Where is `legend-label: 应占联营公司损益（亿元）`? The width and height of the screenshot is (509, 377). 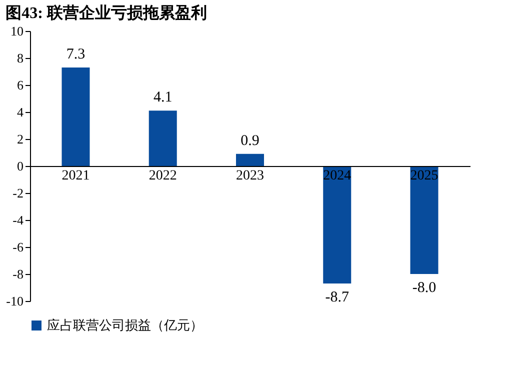 legend-label: 应占联营公司损益（亿元） is located at coordinates (125, 325).